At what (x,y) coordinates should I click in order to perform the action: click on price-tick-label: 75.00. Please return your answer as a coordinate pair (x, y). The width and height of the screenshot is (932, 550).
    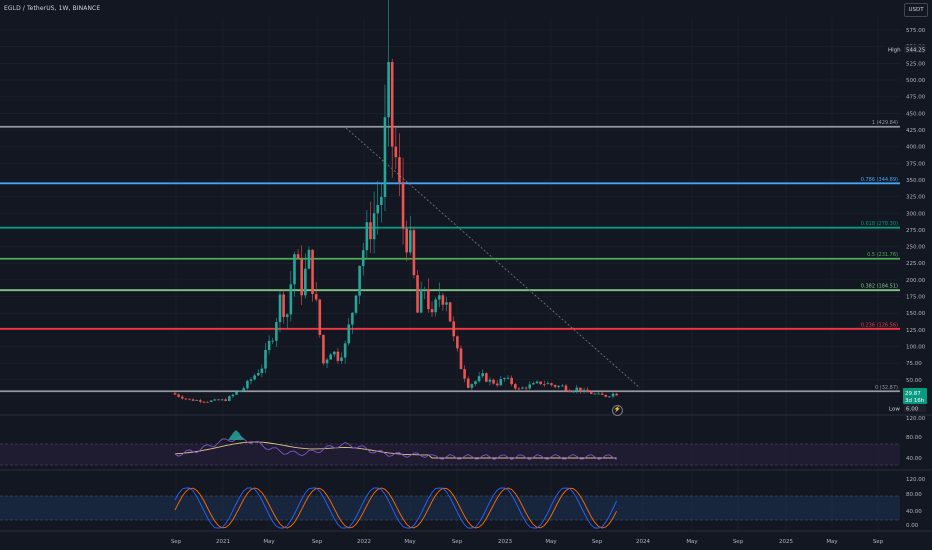
    Looking at the image, I should click on (914, 364).